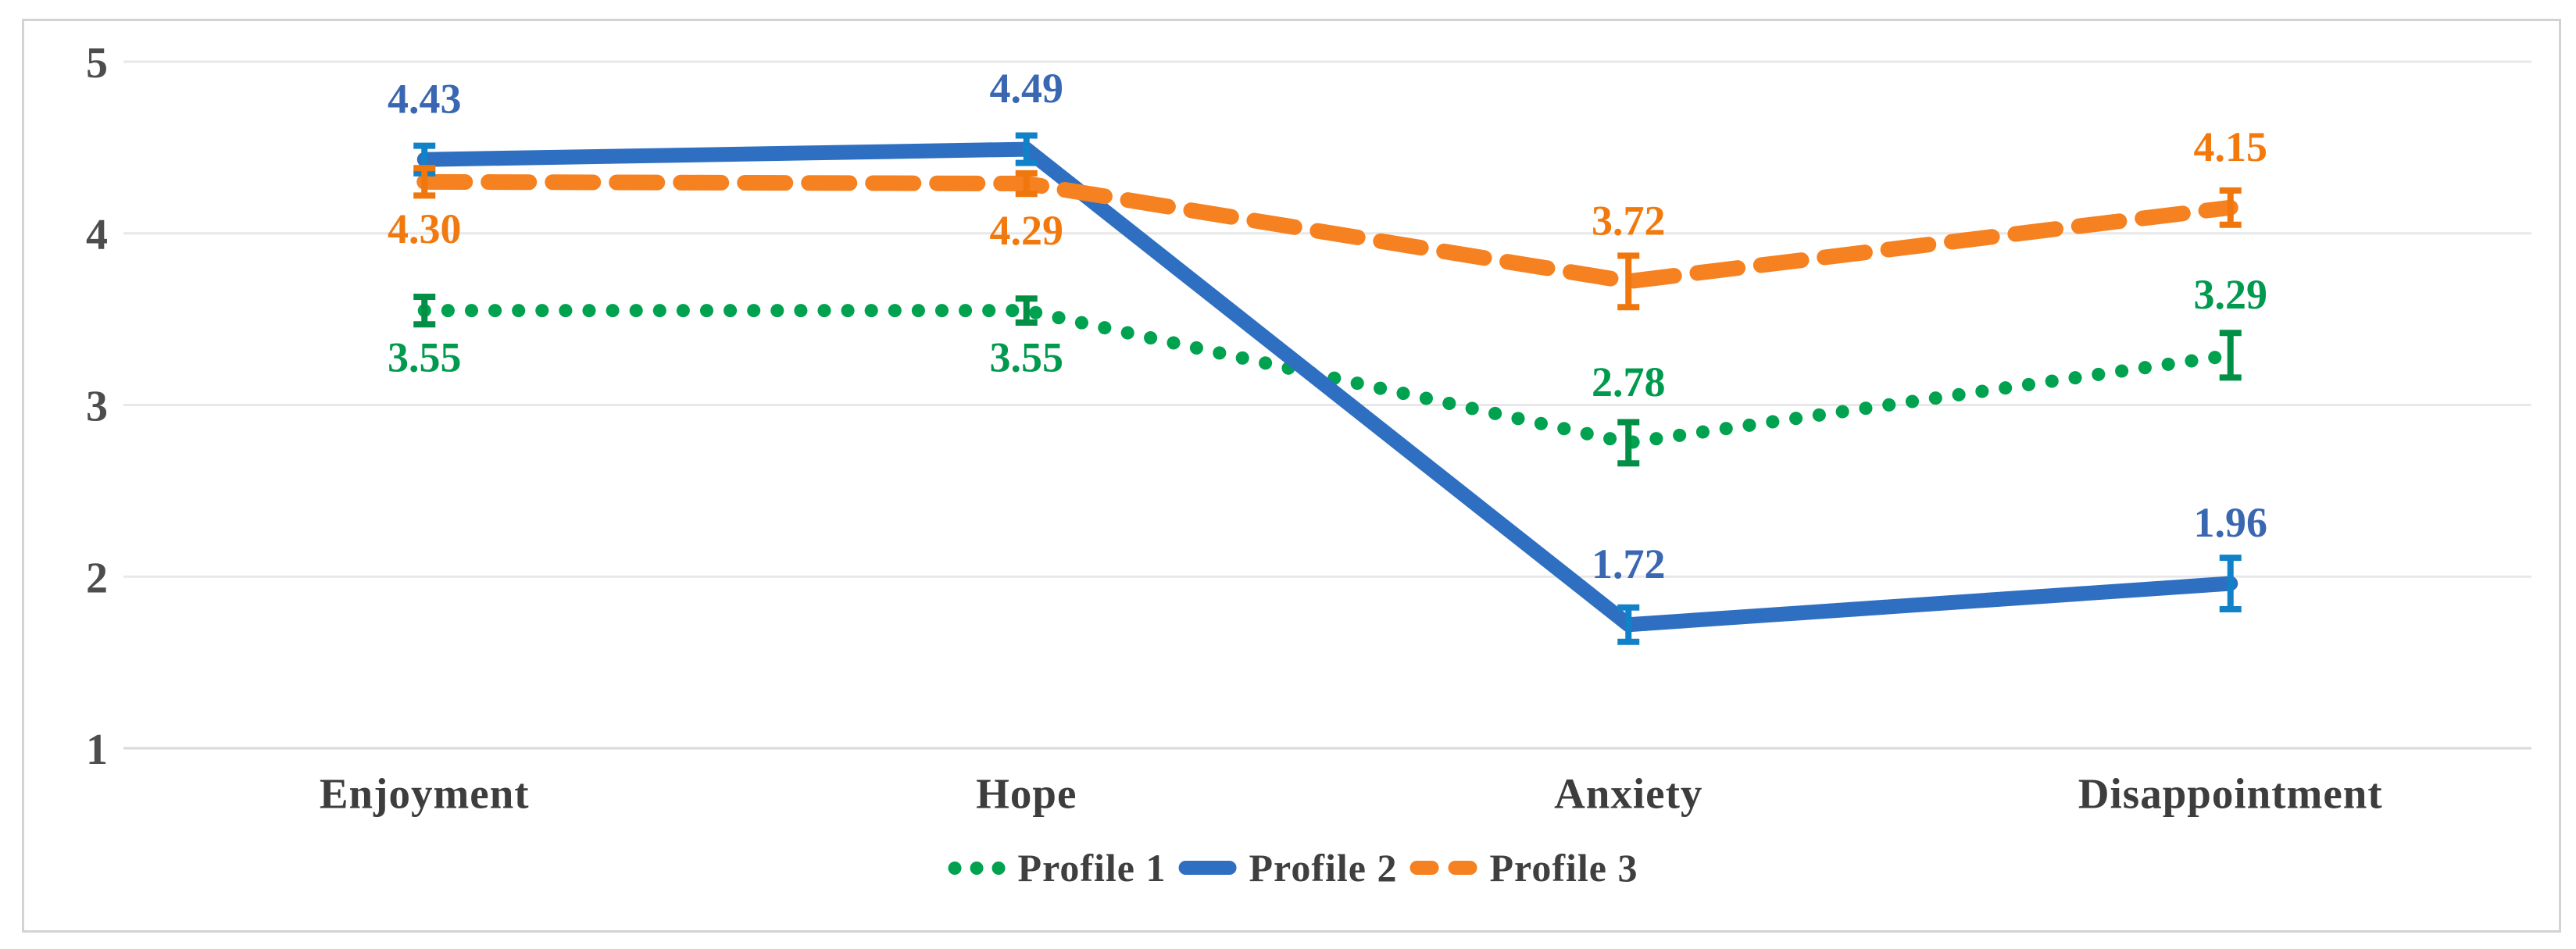 The height and width of the screenshot is (949, 2576). What do you see at coordinates (2231, 522) in the screenshot?
I see `data-label-profile-2-disappointment: 1.96` at bounding box center [2231, 522].